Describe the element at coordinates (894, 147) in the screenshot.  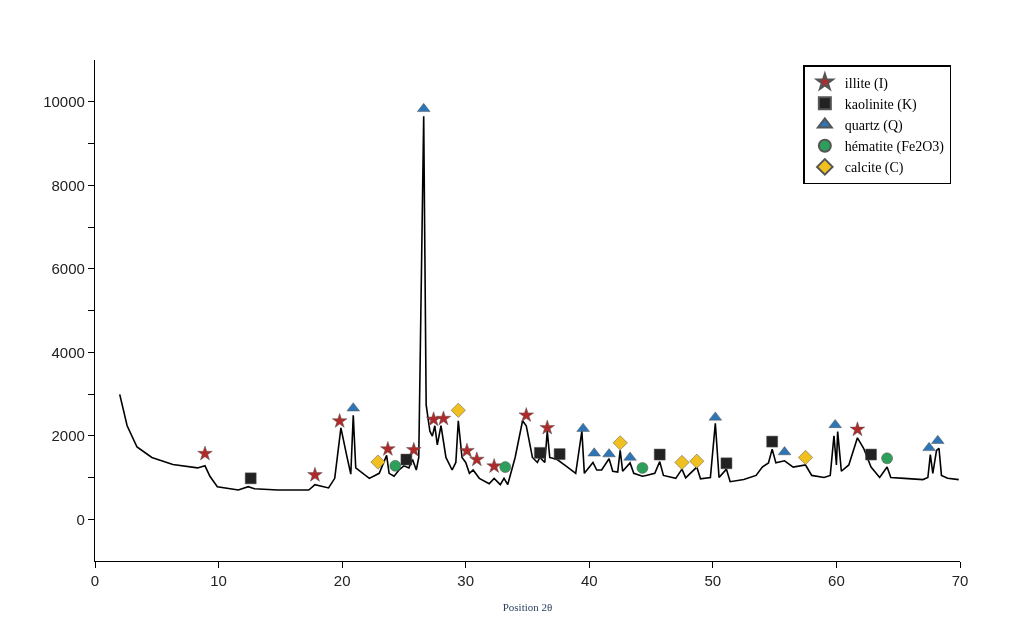
I see `legend-label: hématite (Fe2O3)` at that location.